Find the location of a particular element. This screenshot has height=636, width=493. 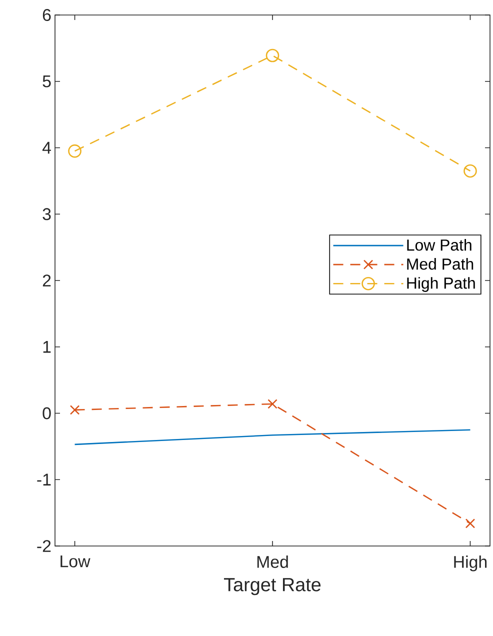

y-tick-label: -1 is located at coordinates (44, 480).